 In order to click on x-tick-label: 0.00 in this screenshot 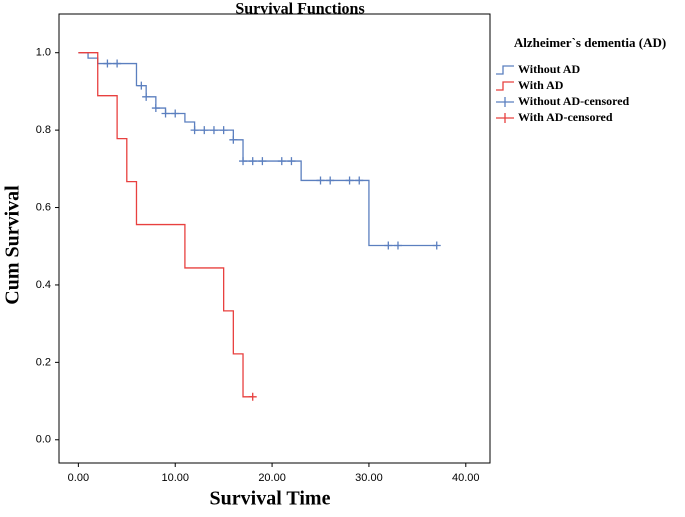, I will do `click(78, 478)`.